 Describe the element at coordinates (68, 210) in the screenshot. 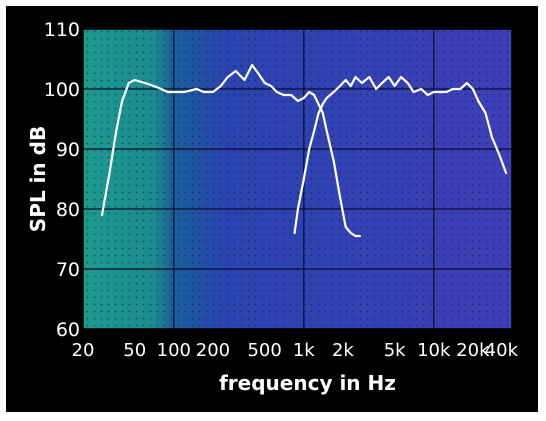

I see `y-tick-80: 80` at that location.